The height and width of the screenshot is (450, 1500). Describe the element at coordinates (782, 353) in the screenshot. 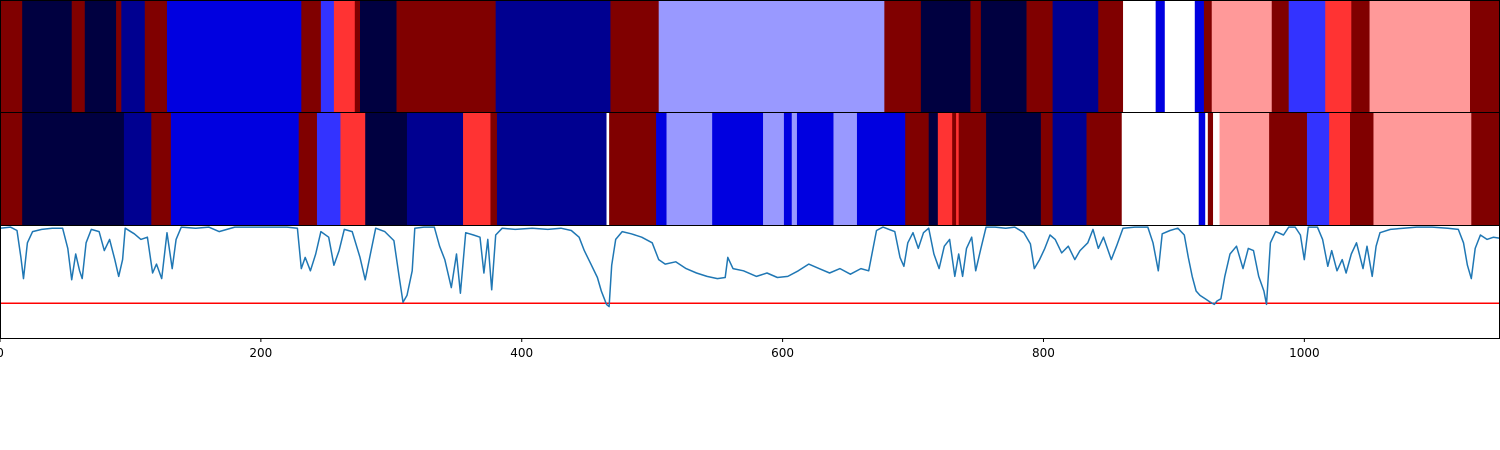

I see `x-tick-label: 600` at that location.